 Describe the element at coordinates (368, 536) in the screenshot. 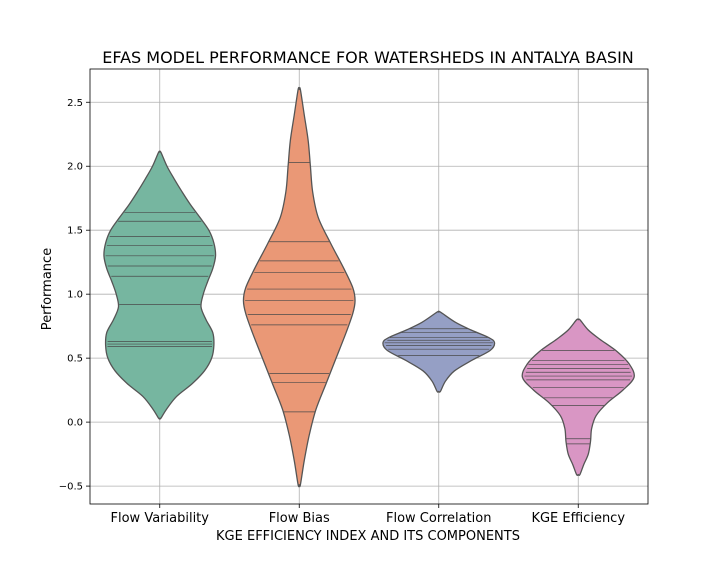

I see `x-axis-label: KGE EFFICIENCY INDEX AND ITS COMPONENTS` at that location.